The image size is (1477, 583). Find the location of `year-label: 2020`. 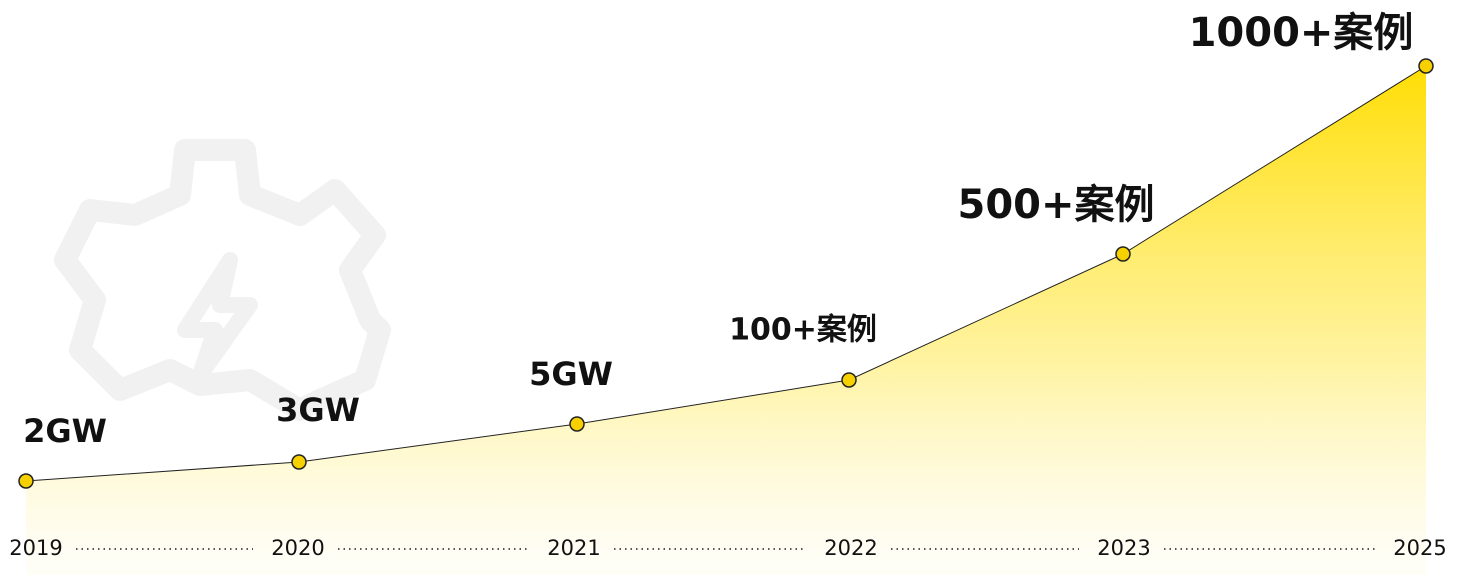

year-label: 2020 is located at coordinates (297, 548).